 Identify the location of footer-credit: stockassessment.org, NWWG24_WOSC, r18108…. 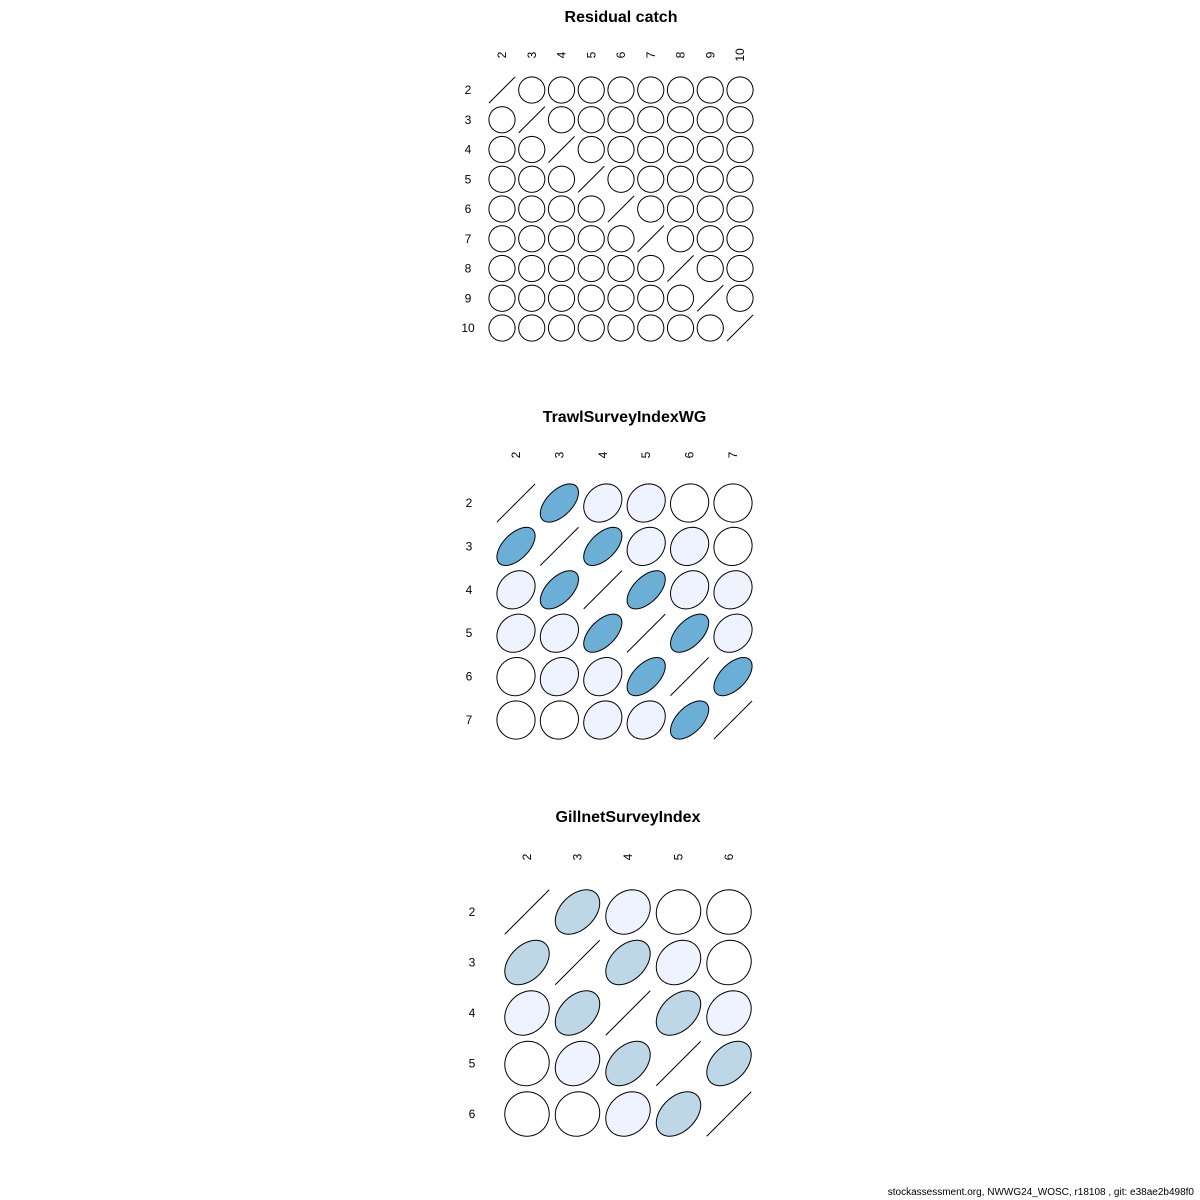
(1040, 1192).